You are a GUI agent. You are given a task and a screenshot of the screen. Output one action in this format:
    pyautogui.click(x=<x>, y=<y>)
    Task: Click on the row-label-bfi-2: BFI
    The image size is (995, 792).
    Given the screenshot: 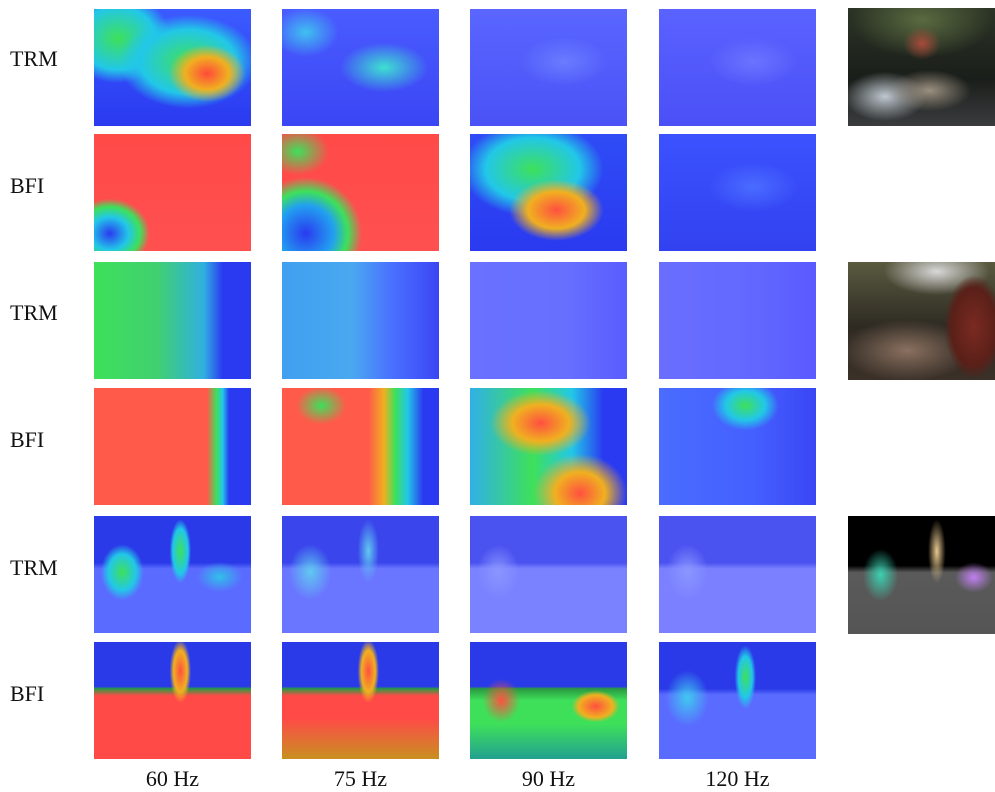 What is the action you would take?
    pyautogui.click(x=27, y=439)
    